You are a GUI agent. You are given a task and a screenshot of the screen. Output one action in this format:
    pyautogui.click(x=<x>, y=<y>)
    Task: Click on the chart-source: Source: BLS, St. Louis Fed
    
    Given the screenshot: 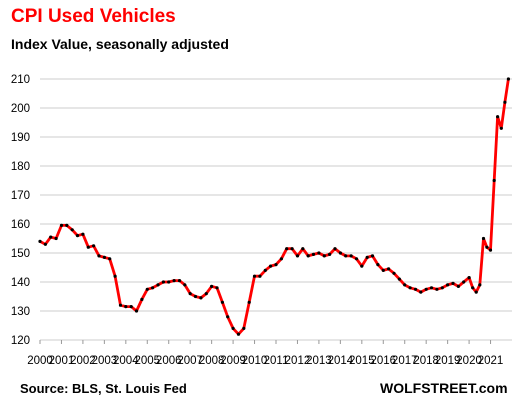 What is the action you would take?
    pyautogui.click(x=103, y=388)
    